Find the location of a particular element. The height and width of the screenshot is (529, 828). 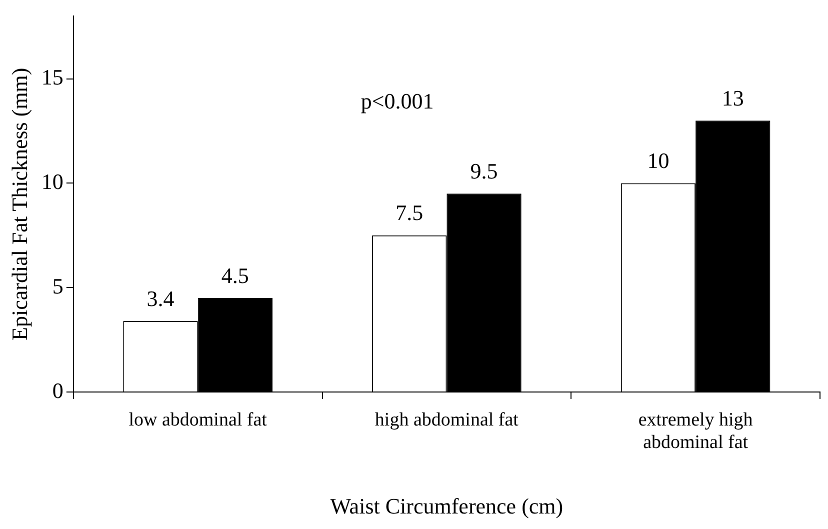

y-tick-label: 5 is located at coordinates (58, 285).